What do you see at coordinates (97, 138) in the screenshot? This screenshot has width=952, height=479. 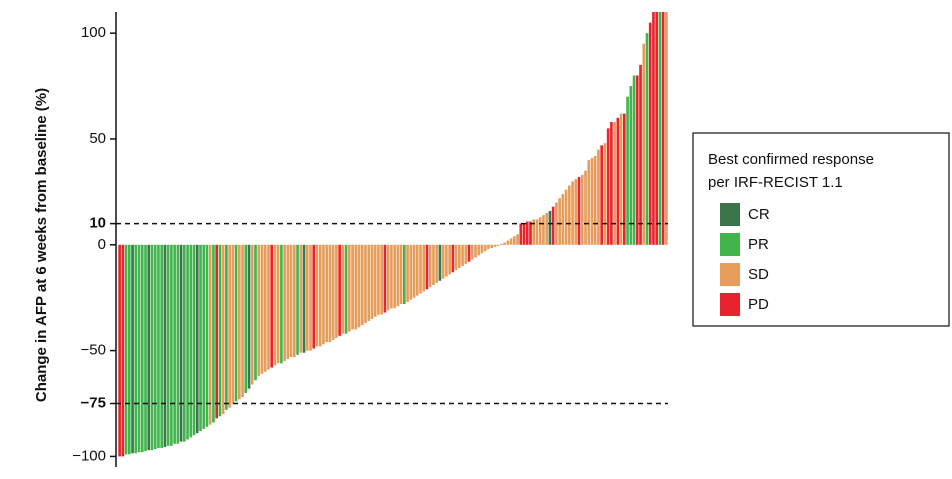 I see `y-tick-label: 50` at bounding box center [97, 138].